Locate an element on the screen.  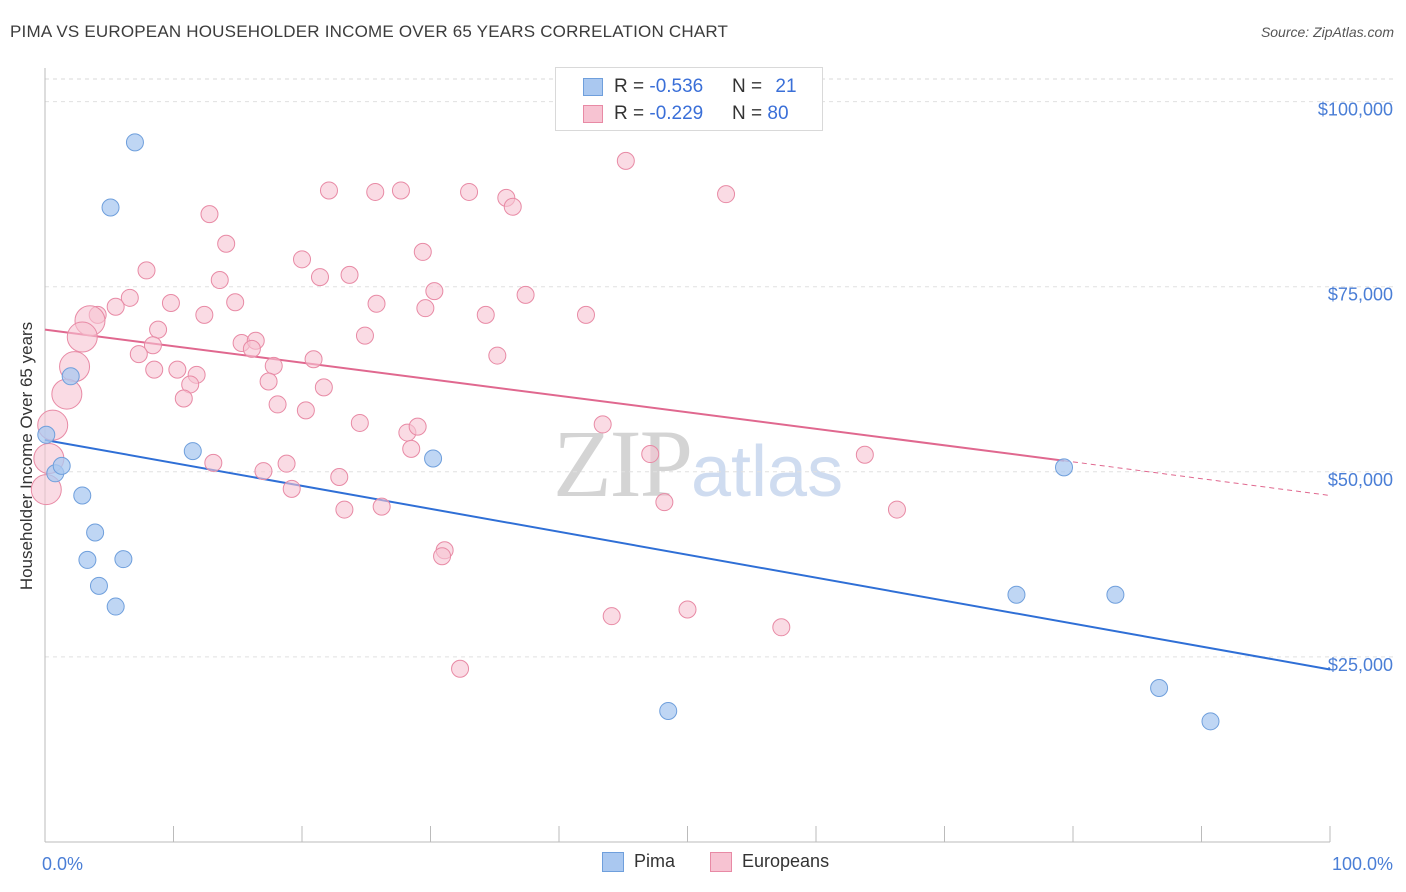
stats-legend: R = -0.536 N = 21 R = -0.229 N = 80 is located at coordinates (689, 99).